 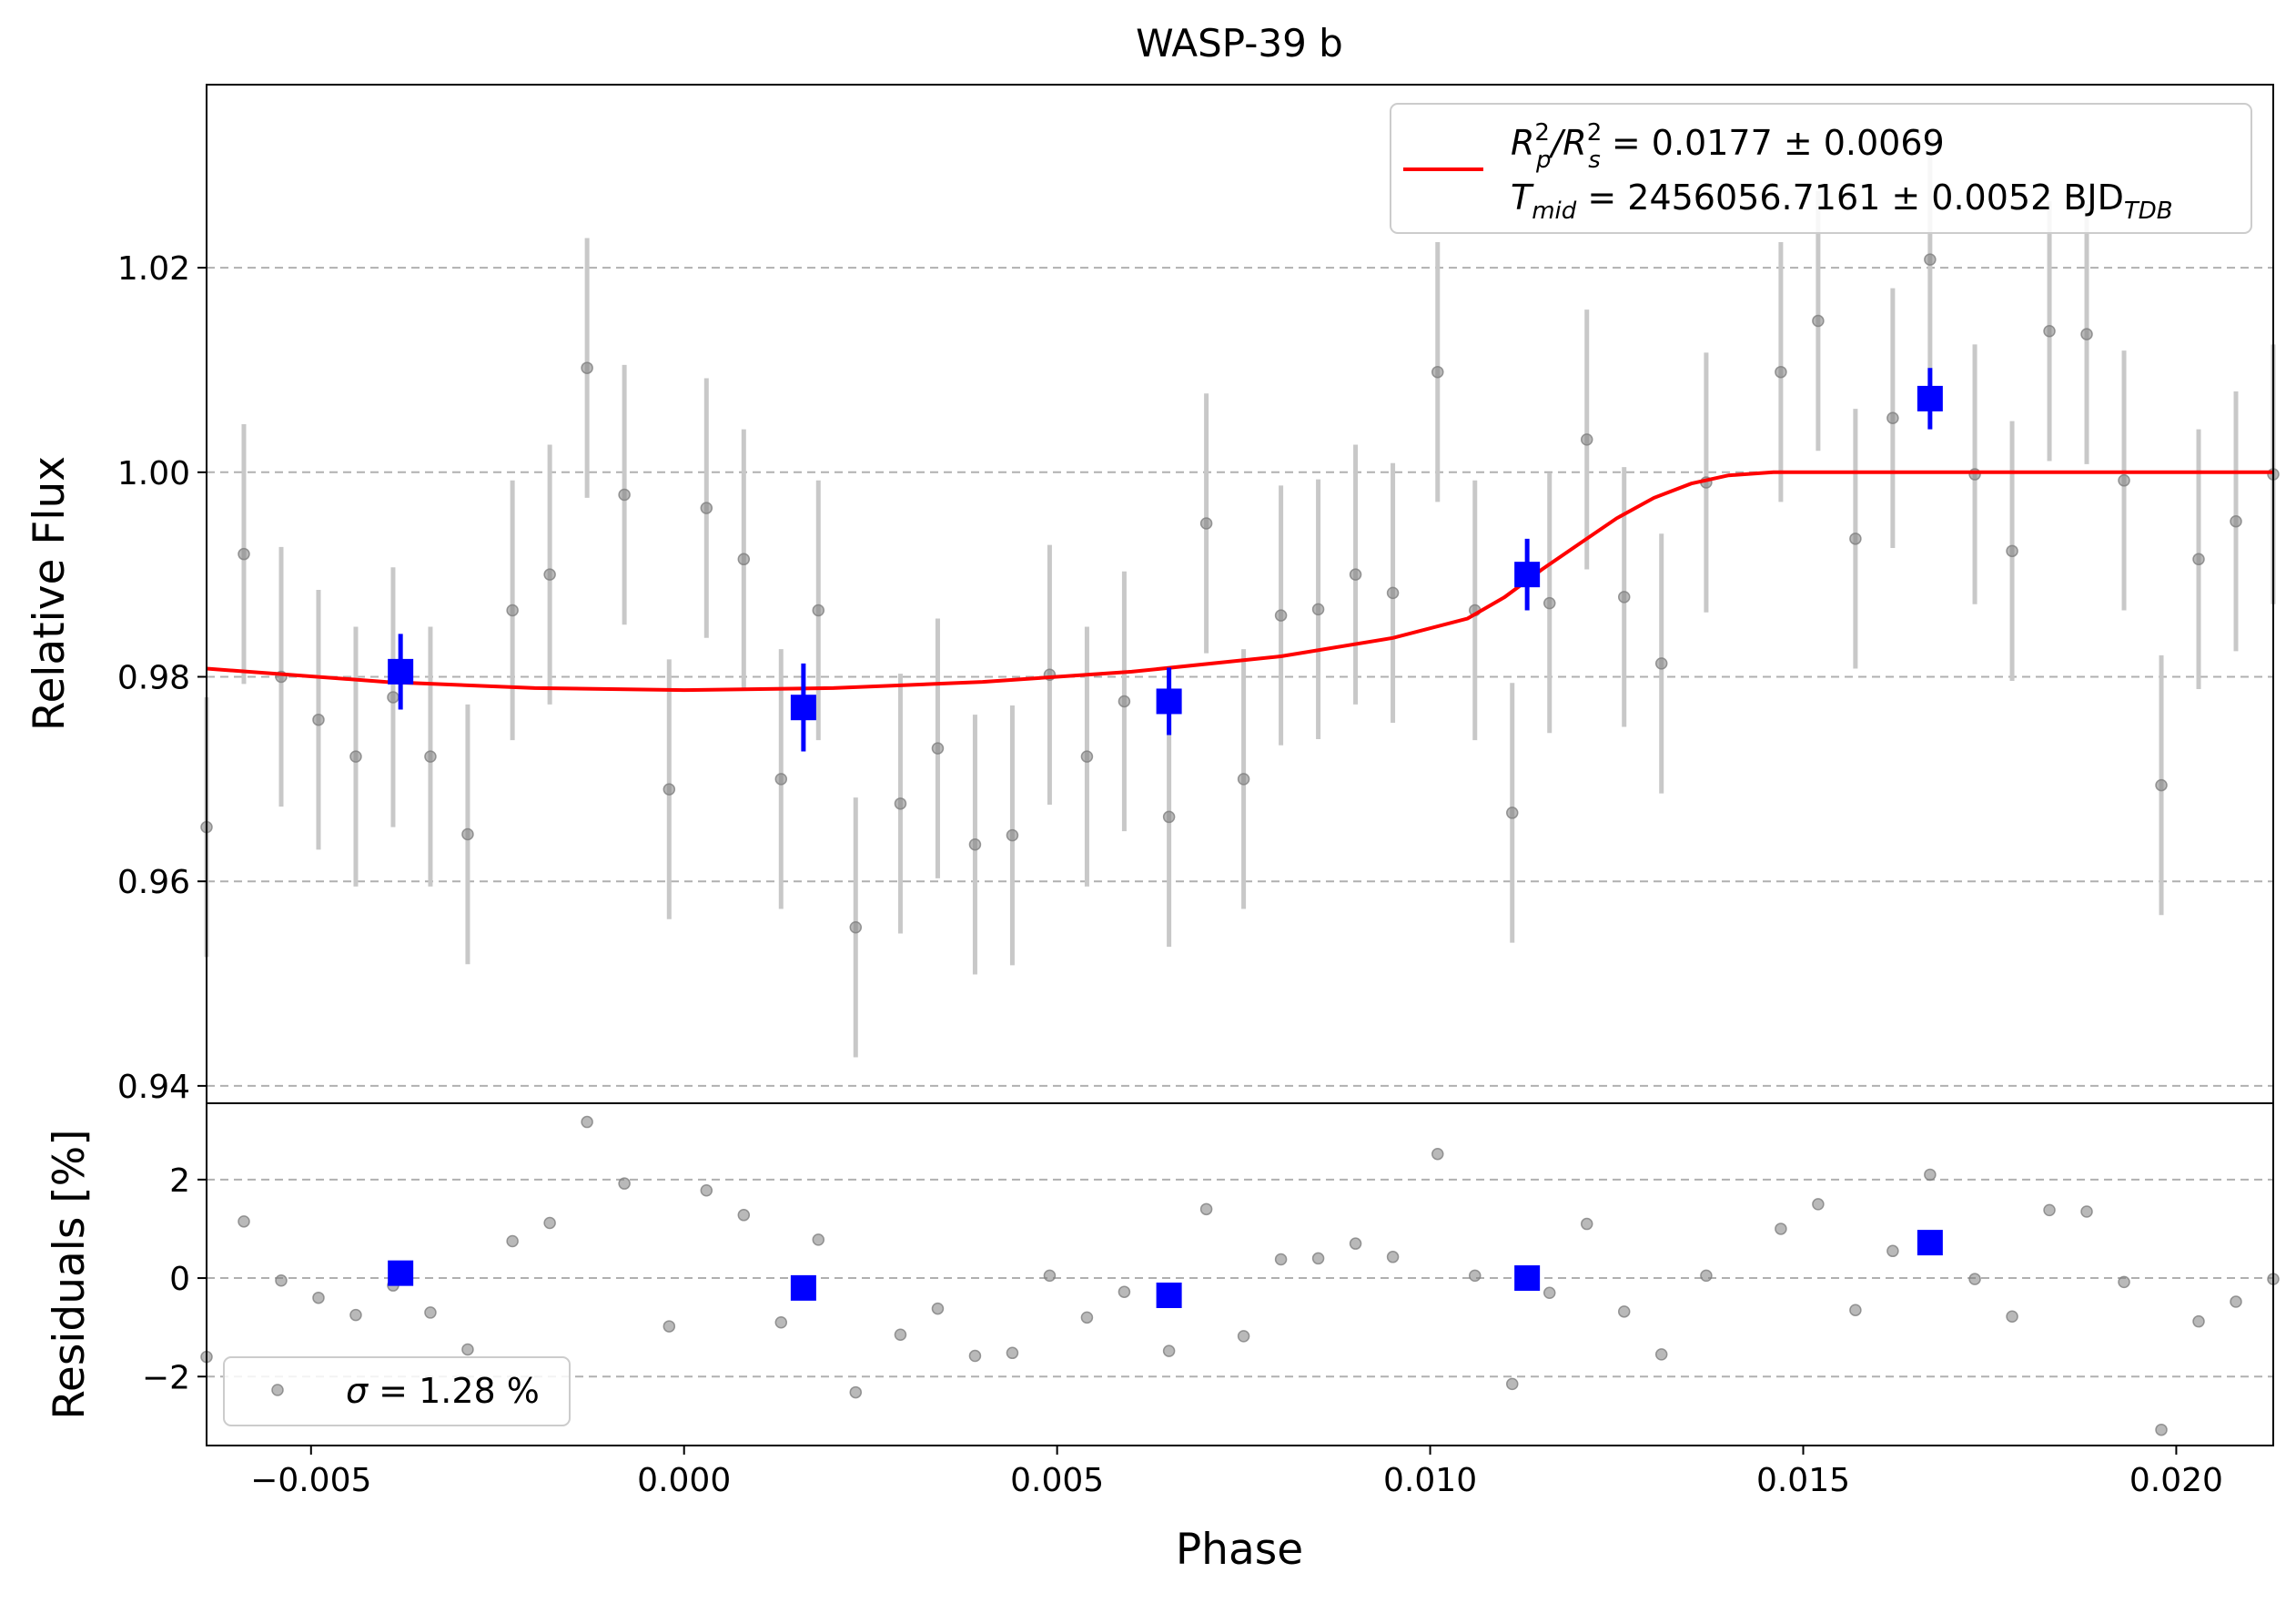 I want to click on top-y-tick-label: 0.96, so click(x=153, y=882).